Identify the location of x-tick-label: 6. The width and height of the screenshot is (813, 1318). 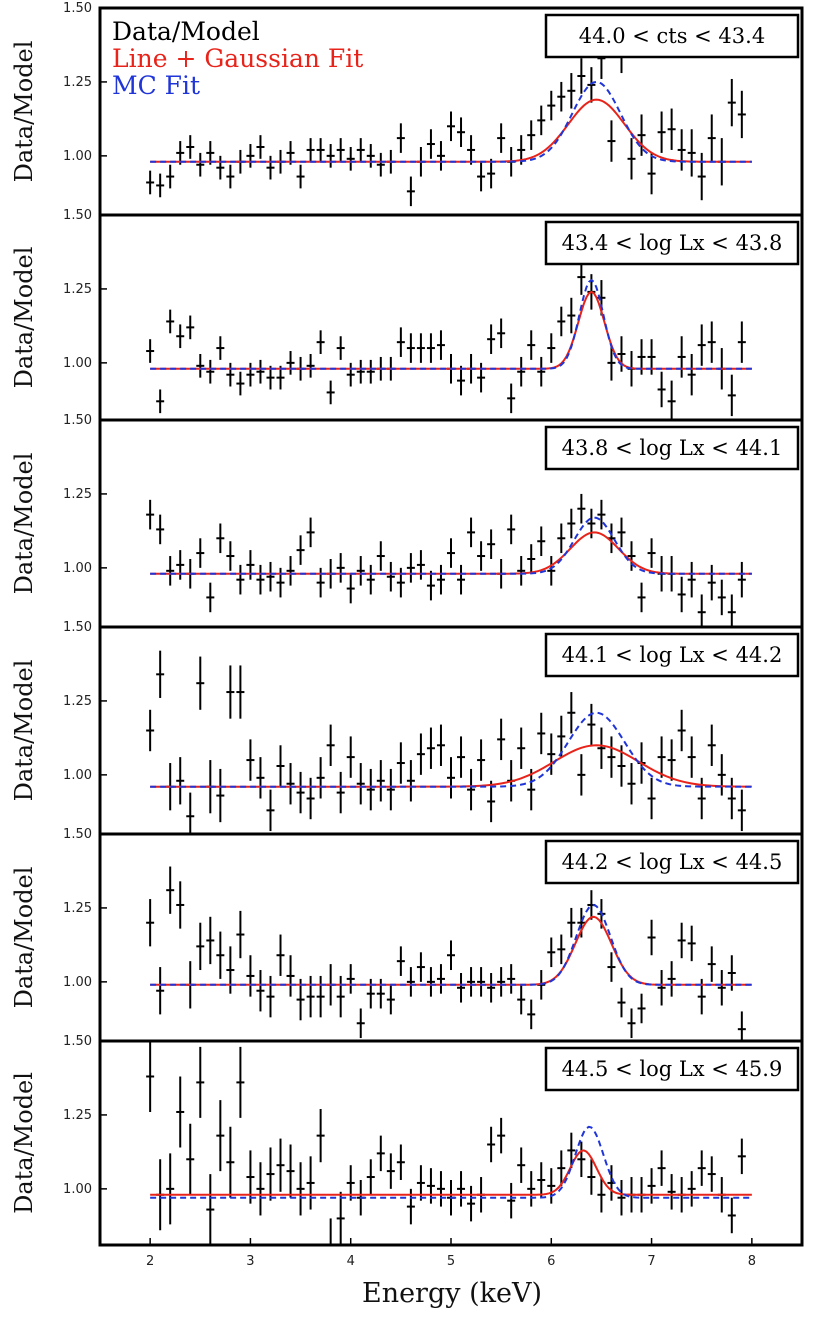
(551, 1261).